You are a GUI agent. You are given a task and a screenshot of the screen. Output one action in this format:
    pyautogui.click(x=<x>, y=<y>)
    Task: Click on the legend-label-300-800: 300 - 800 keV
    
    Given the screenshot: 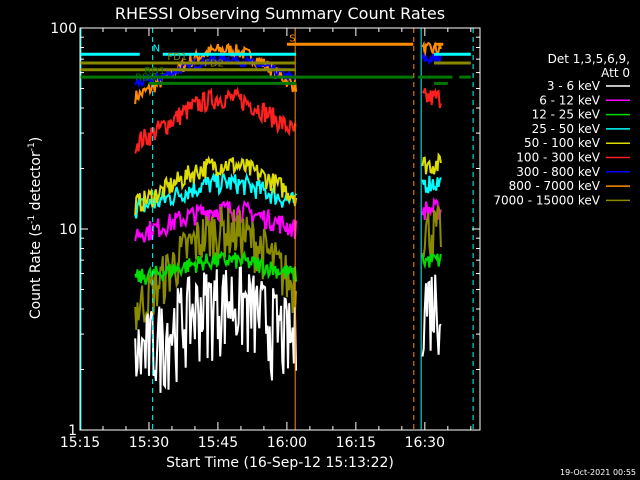 What is the action you would take?
    pyautogui.click(x=558, y=172)
    